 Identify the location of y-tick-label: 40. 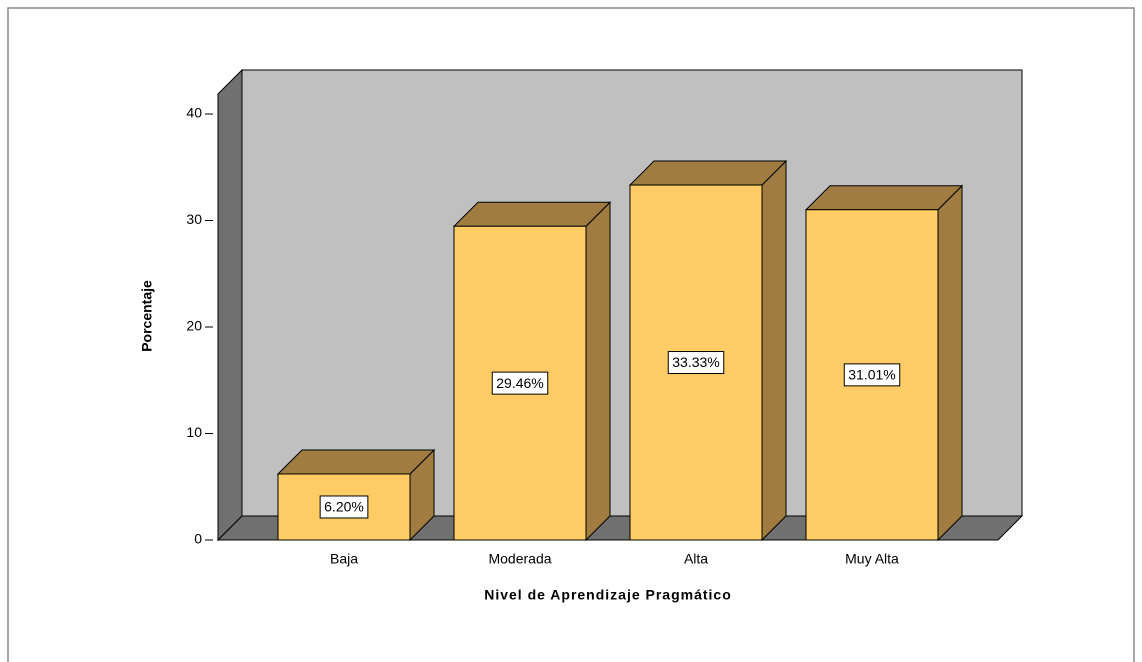
(194, 113).